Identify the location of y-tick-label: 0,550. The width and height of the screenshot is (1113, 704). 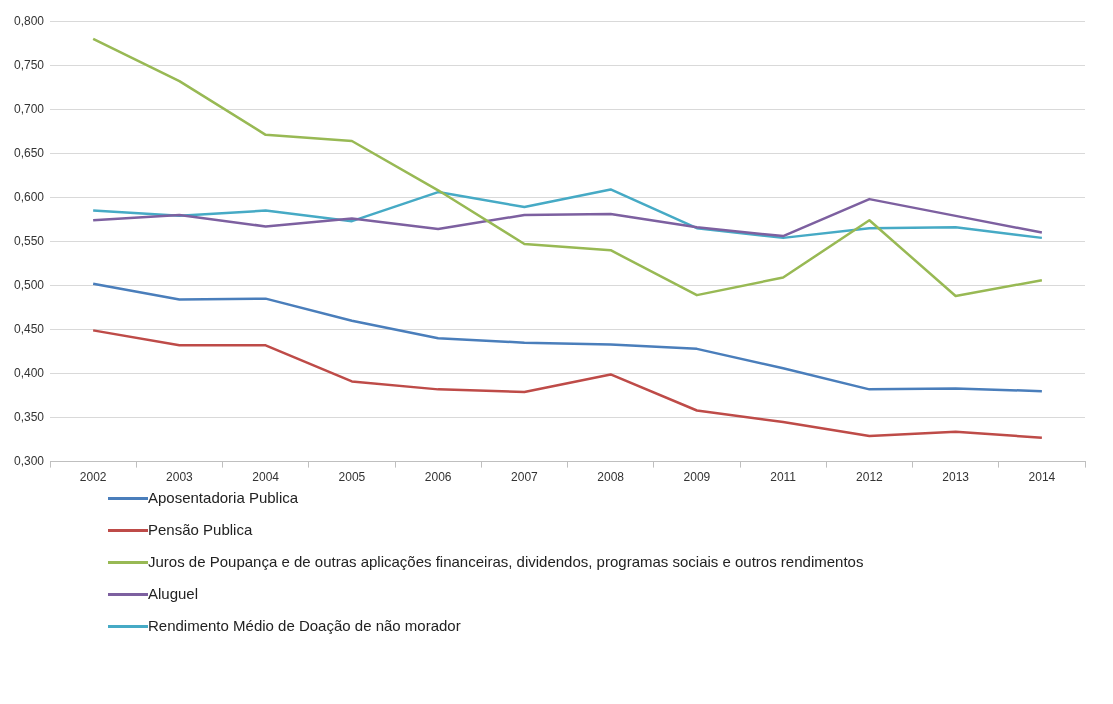
(29, 240).